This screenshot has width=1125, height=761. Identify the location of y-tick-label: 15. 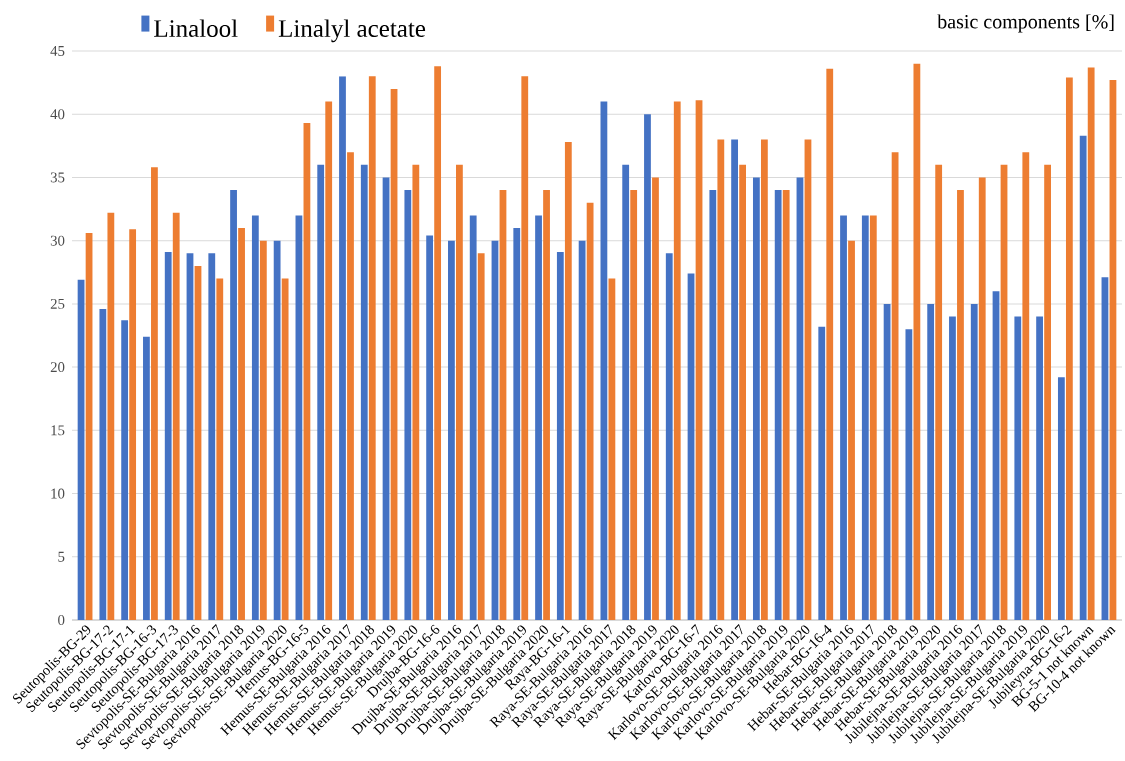
(58, 430).